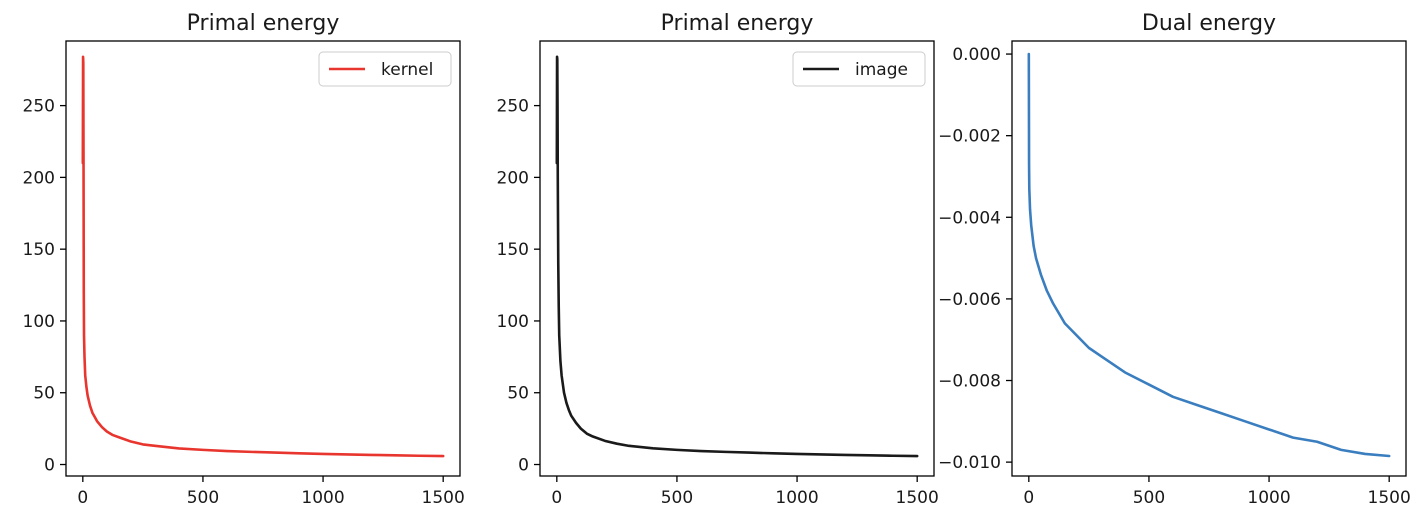 Image resolution: width=1418 pixels, height=528 pixels. I want to click on y-tick-label: −0.004, so click(969, 218).